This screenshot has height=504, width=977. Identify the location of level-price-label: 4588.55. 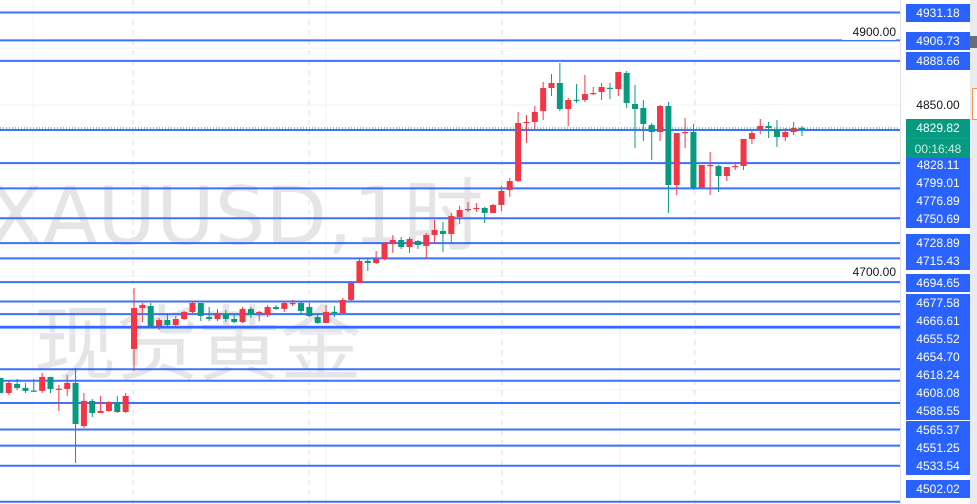
(938, 411).